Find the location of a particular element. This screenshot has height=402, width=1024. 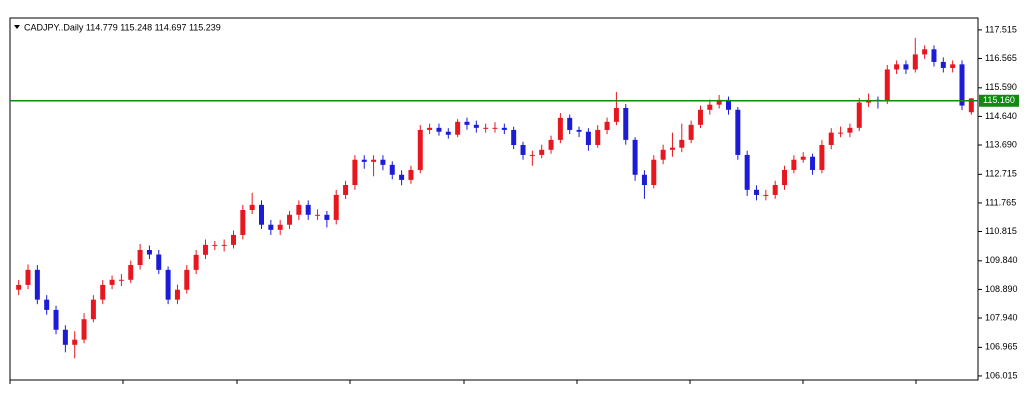

price-label-bg is located at coordinates (999, 100).